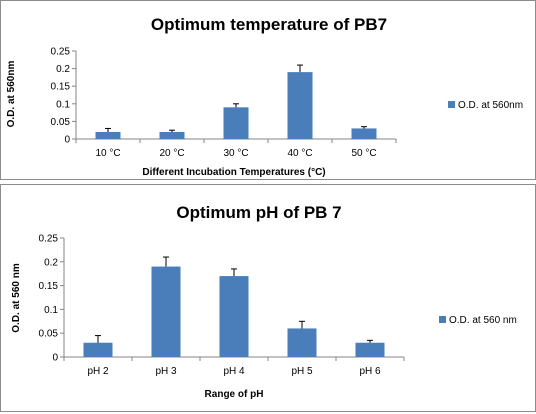  What do you see at coordinates (234, 394) in the screenshot?
I see `x-axis-label: Range of pH` at bounding box center [234, 394].